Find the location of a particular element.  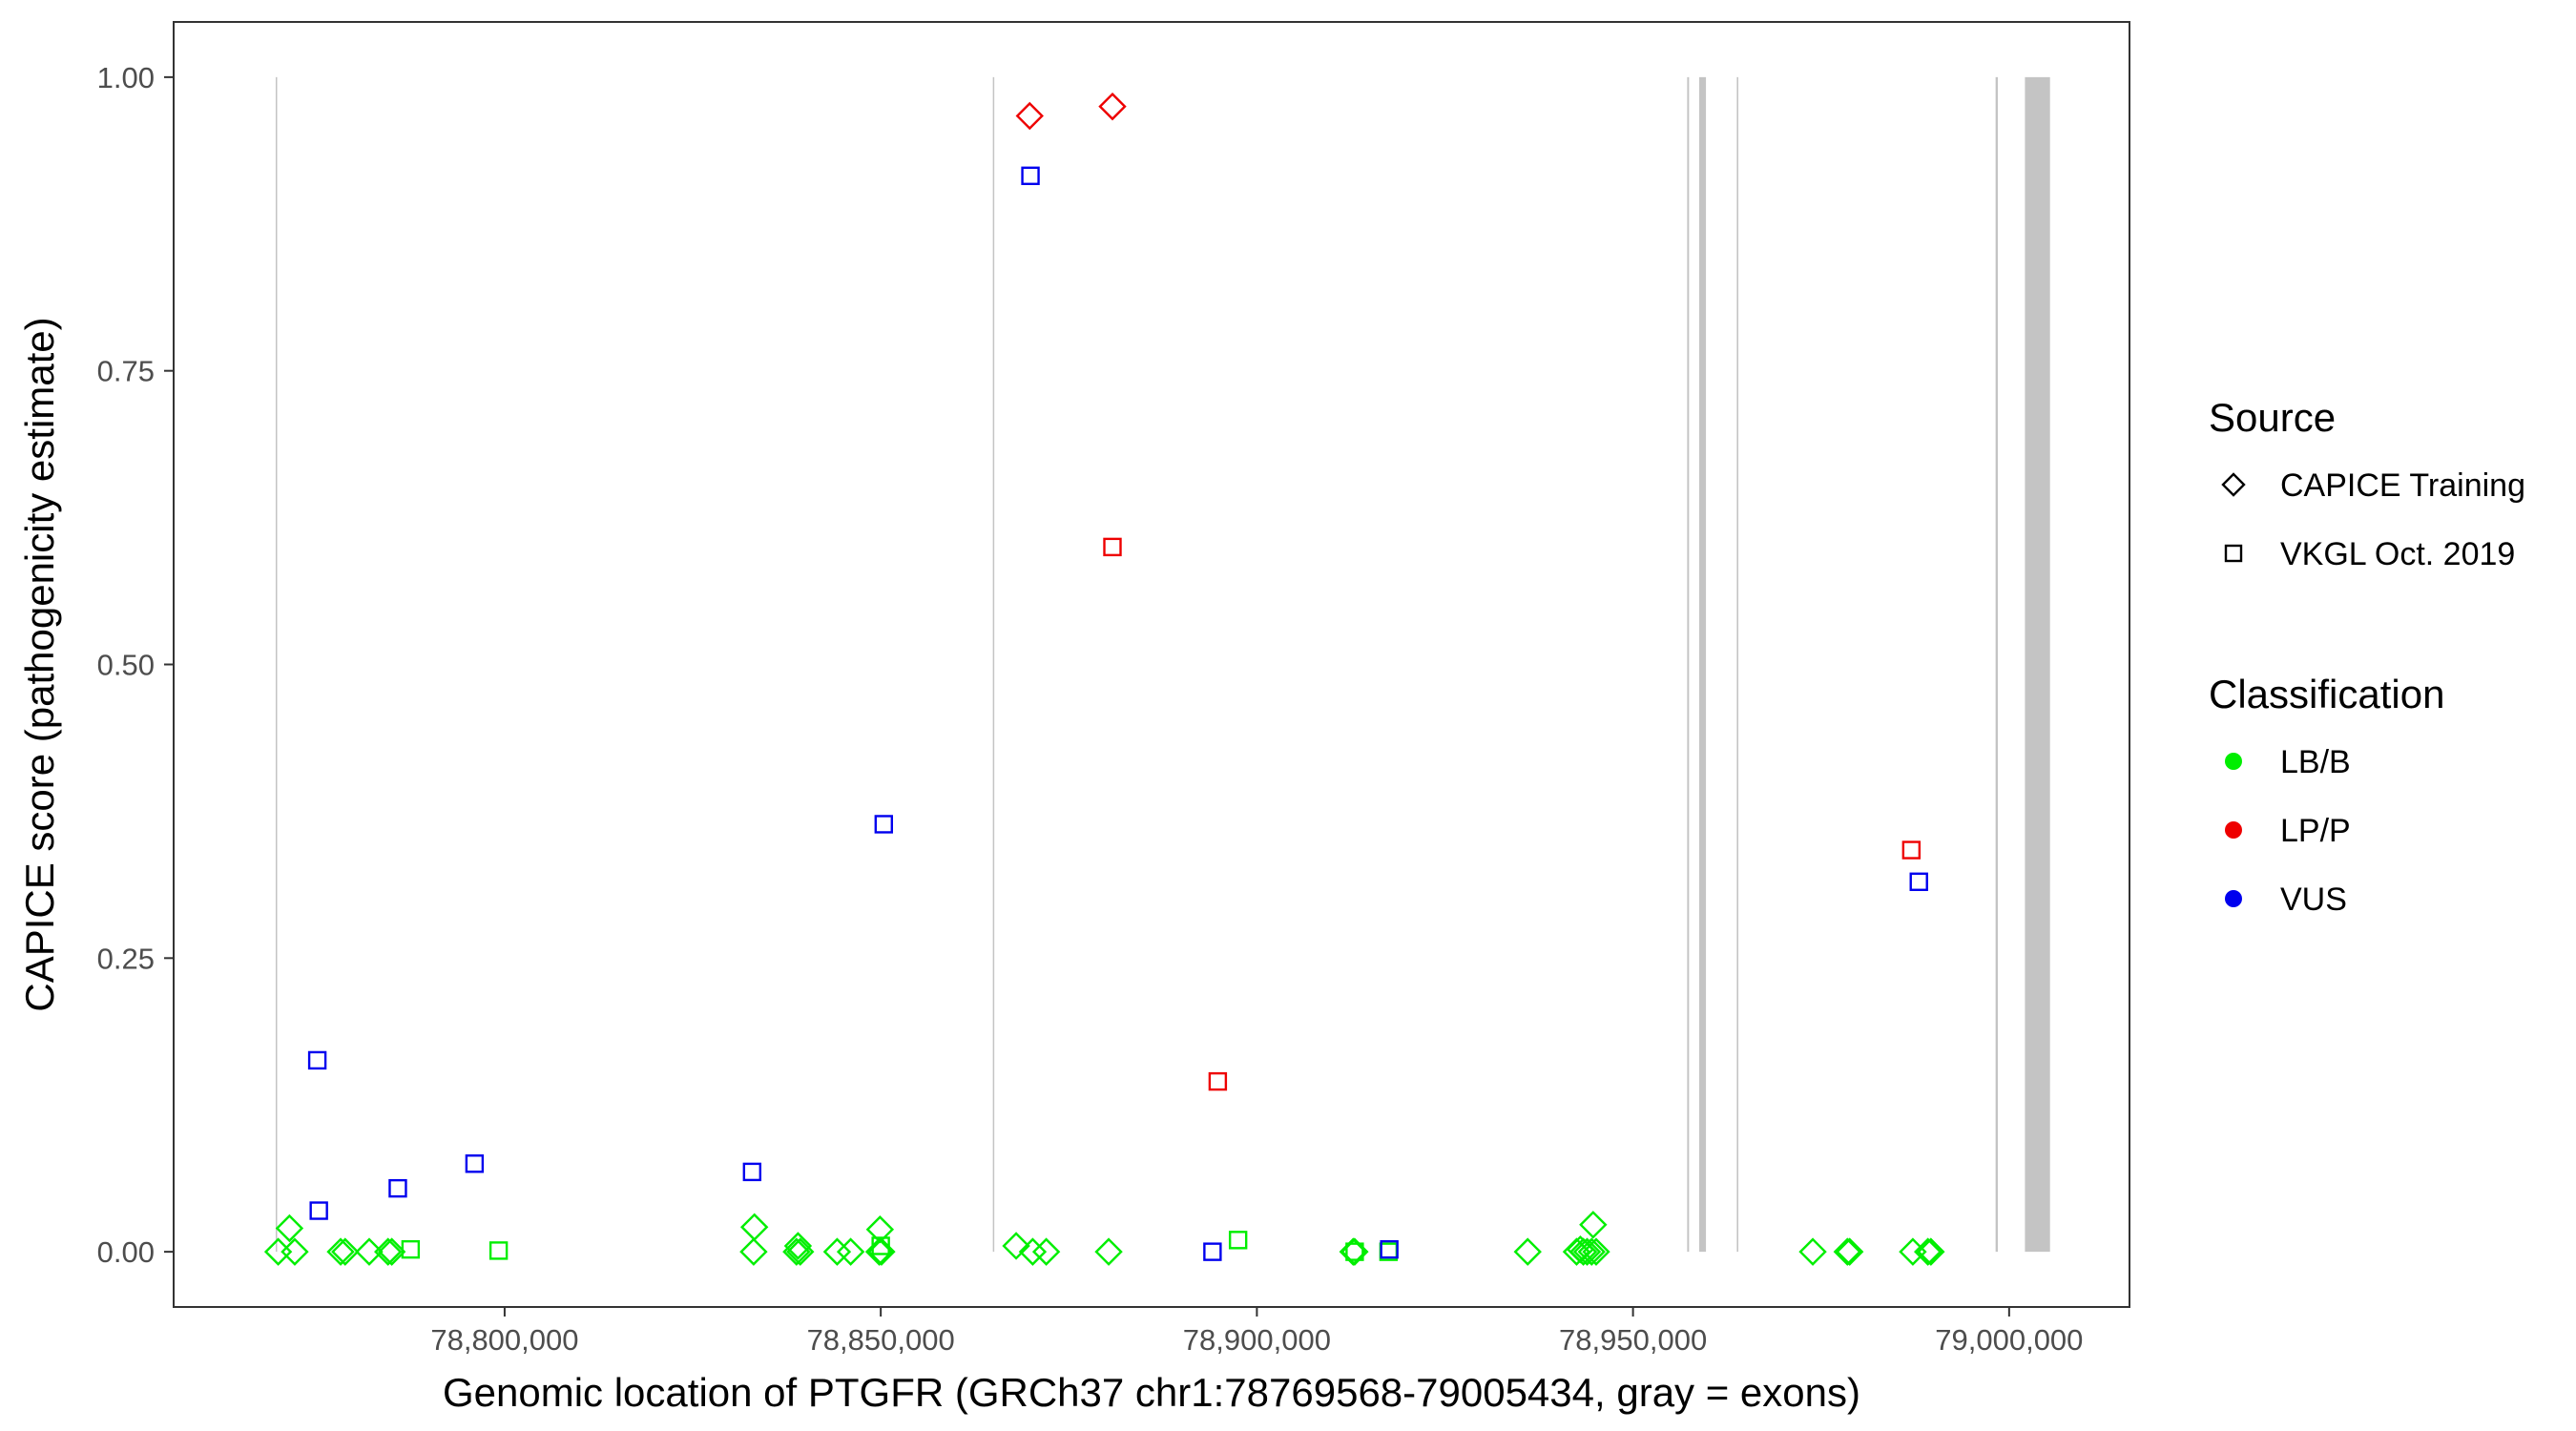

legend-title-source: Source is located at coordinates (2272, 417).